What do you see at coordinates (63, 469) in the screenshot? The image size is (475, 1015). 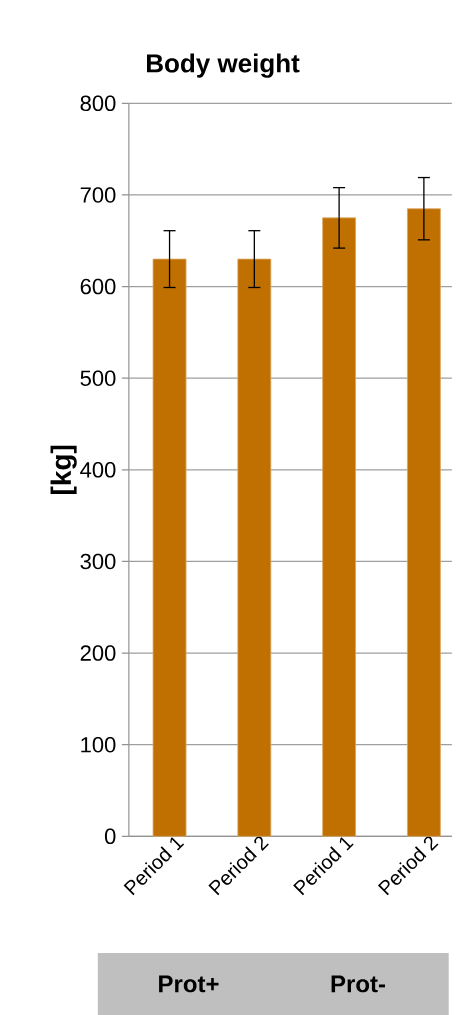 I see `y-axis-title: [kg]` at bounding box center [63, 469].